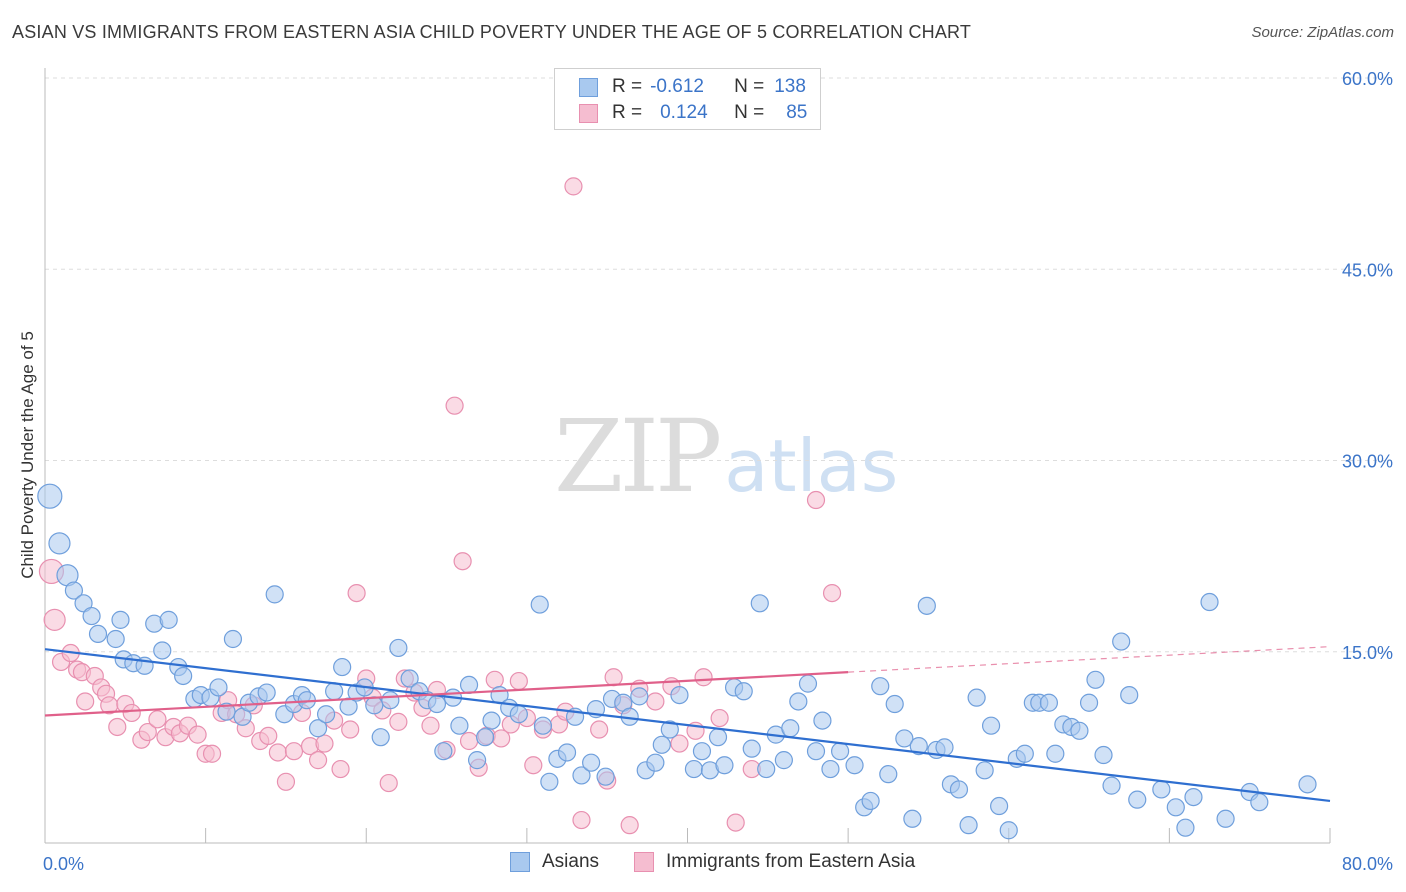 The height and width of the screenshot is (892, 1406). Describe the element at coordinates (1089, 659) in the screenshot. I see `immigrants-trend-extension` at that location.